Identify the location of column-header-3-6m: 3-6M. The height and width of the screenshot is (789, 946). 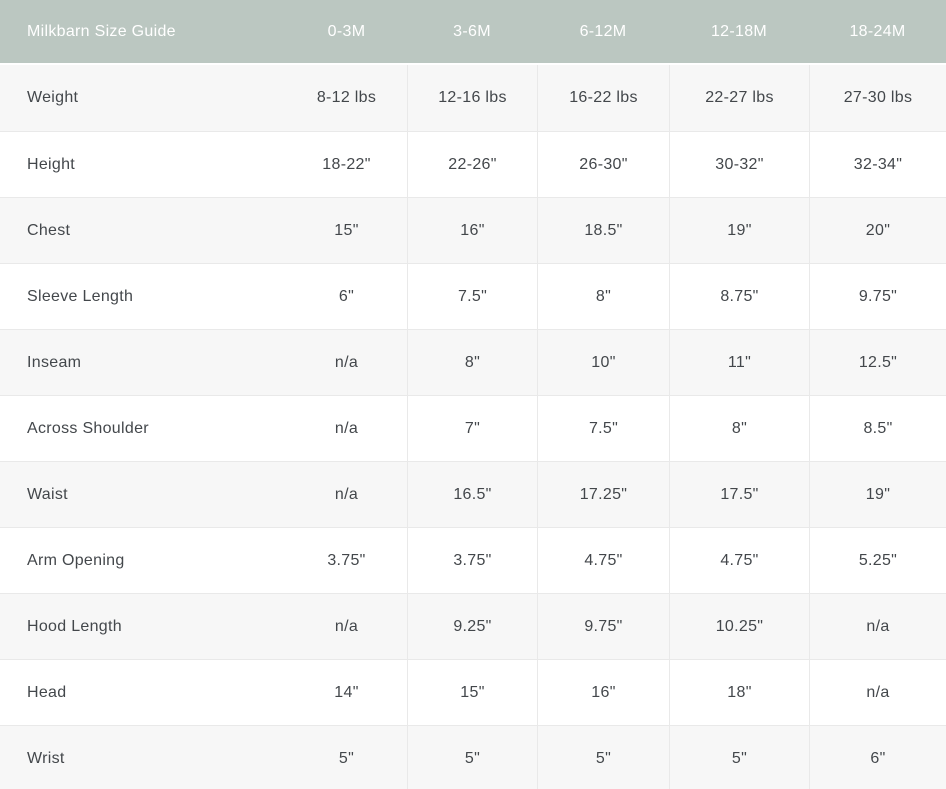
(472, 32).